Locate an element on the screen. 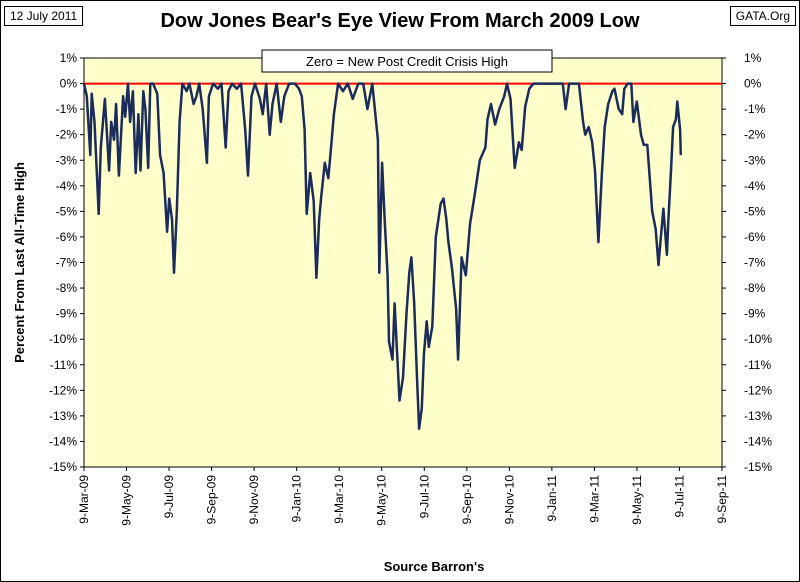 The height and width of the screenshot is (582, 800). y-tick-label: -1% is located at coordinates (67, 109).